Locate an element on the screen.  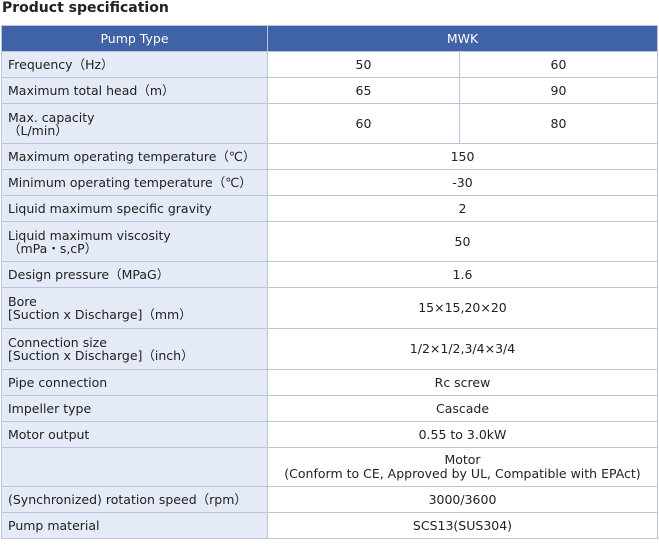
row-label: Pump material is located at coordinates (134, 525).